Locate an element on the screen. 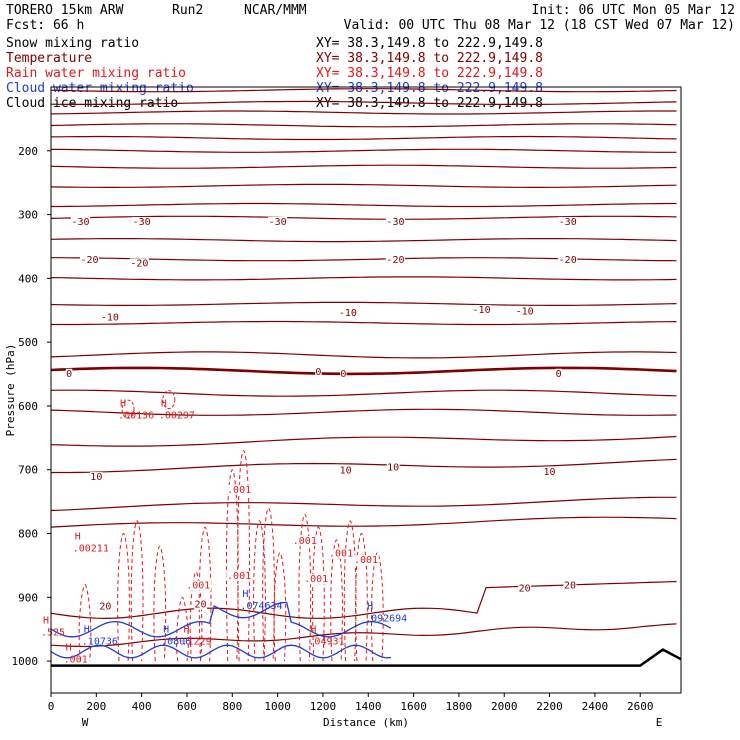  maximum-value: .10736 is located at coordinates (100, 642).